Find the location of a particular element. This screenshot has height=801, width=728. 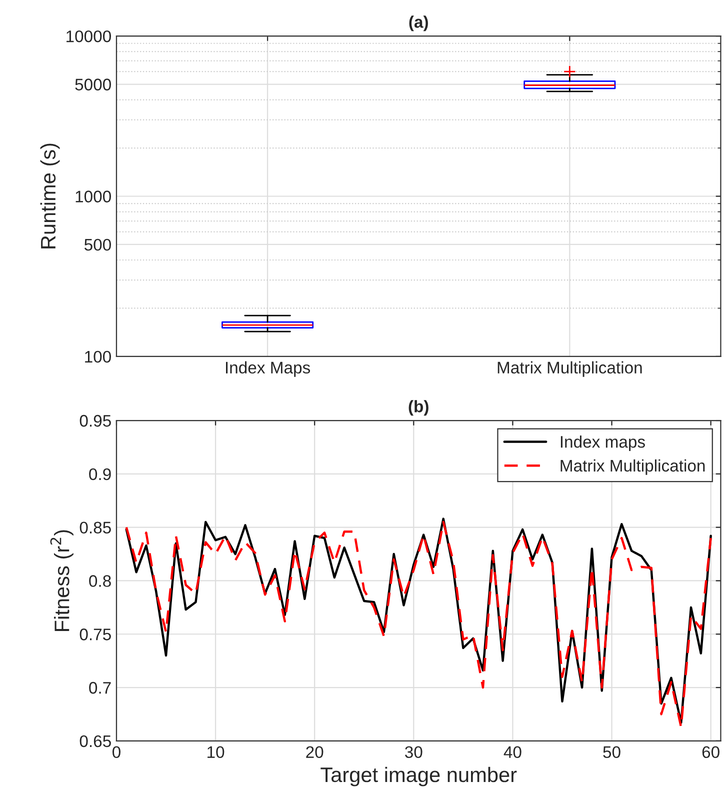

x-tick-label: 10 is located at coordinates (216, 752).